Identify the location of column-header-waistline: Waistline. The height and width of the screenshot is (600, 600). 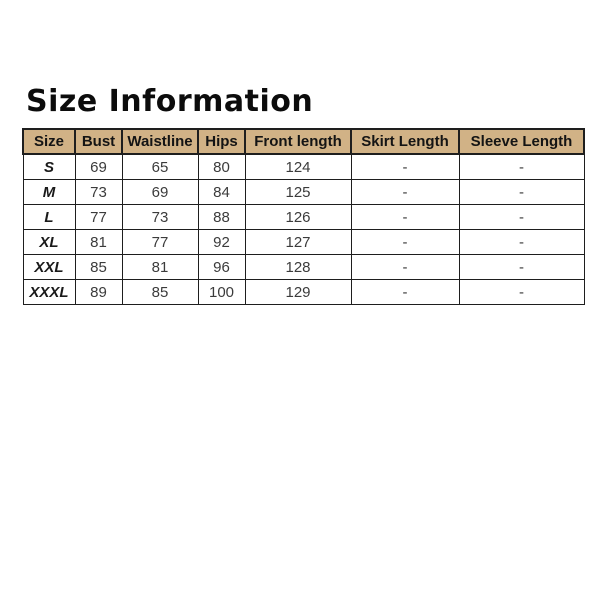
(160, 141).